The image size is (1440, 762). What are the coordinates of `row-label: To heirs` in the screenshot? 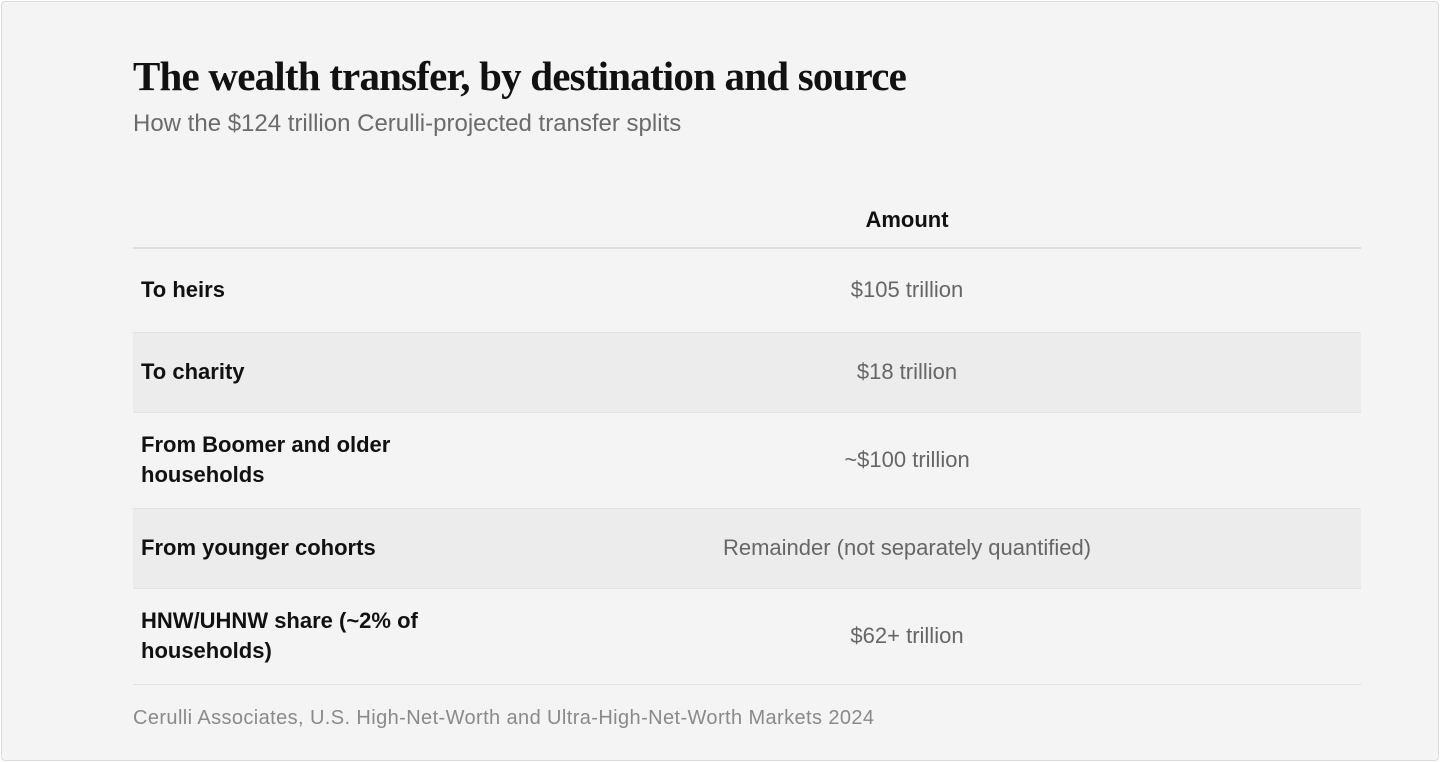 It's located at (293, 290).